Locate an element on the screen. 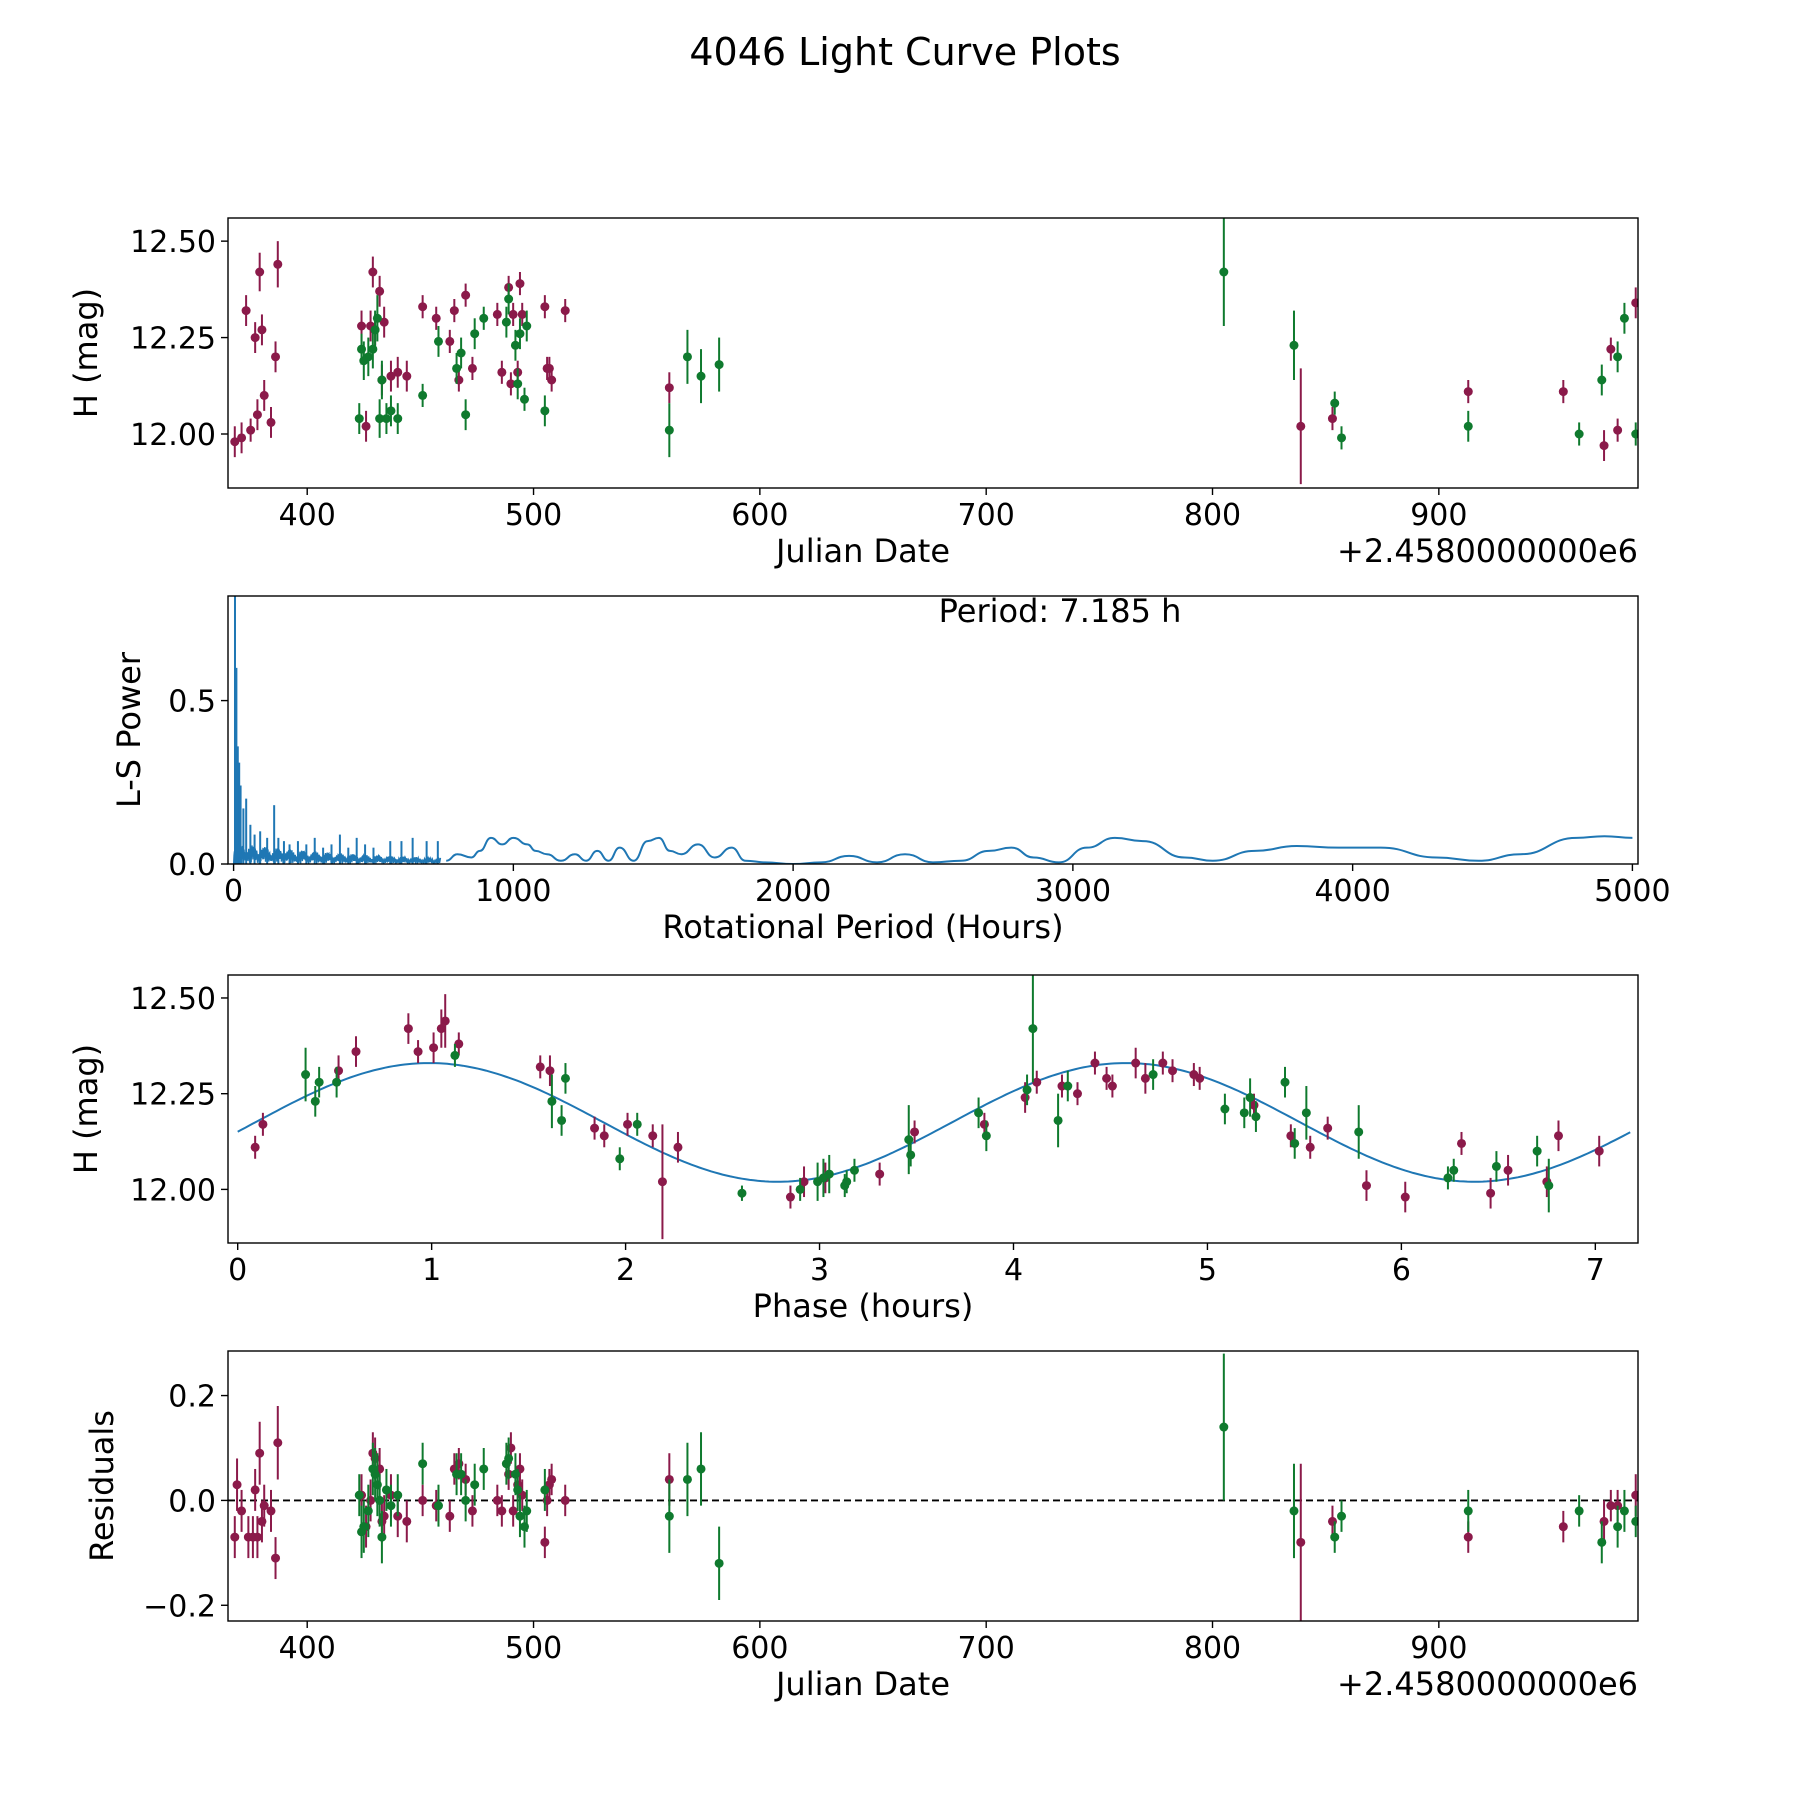 Image resolution: width=1800 pixels, height=1800 pixels. plot-area is located at coordinates (932, 730).